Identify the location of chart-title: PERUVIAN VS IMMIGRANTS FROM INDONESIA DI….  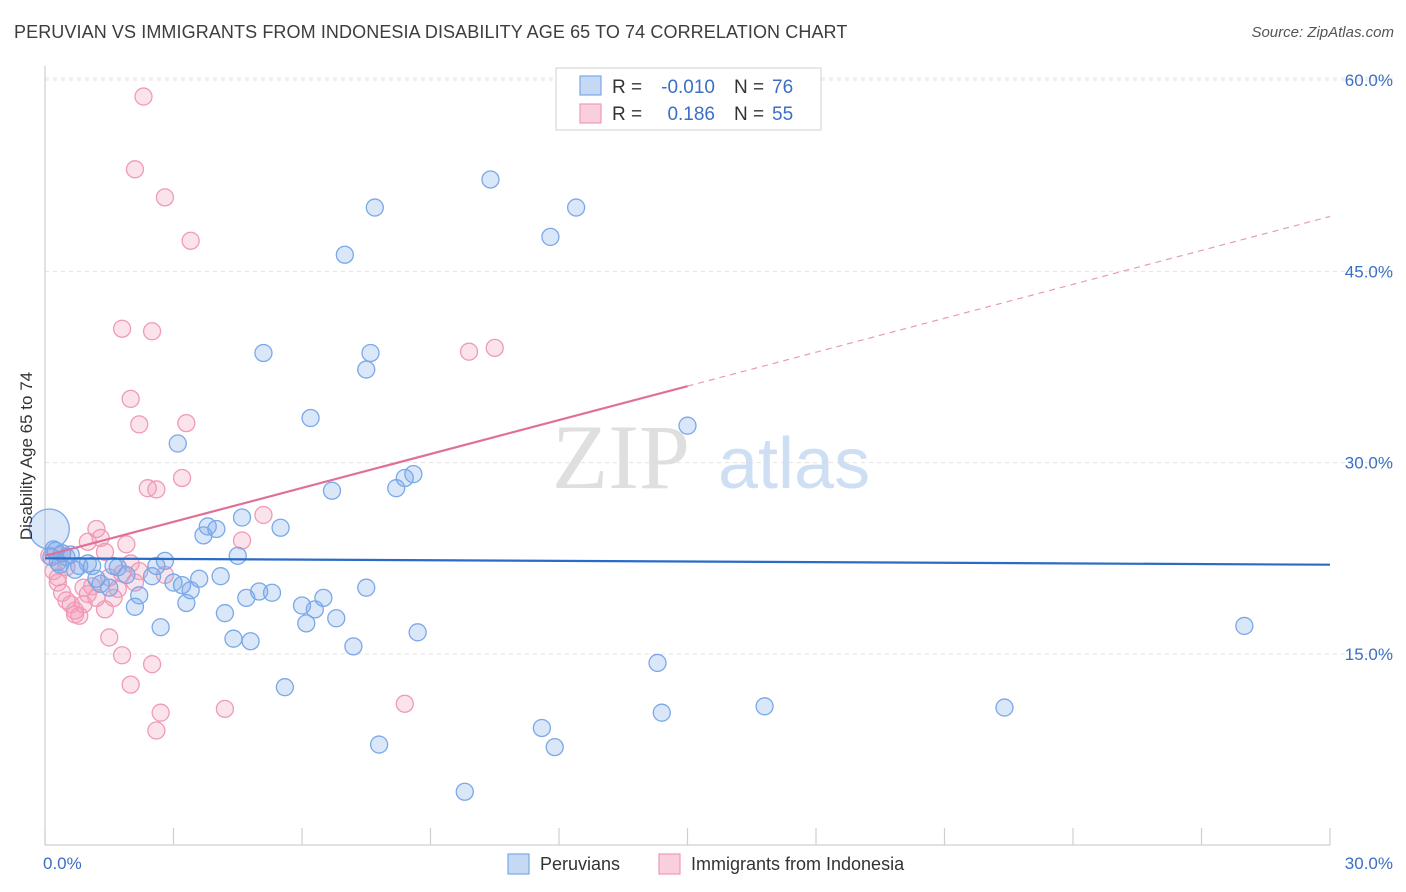
(431, 32).